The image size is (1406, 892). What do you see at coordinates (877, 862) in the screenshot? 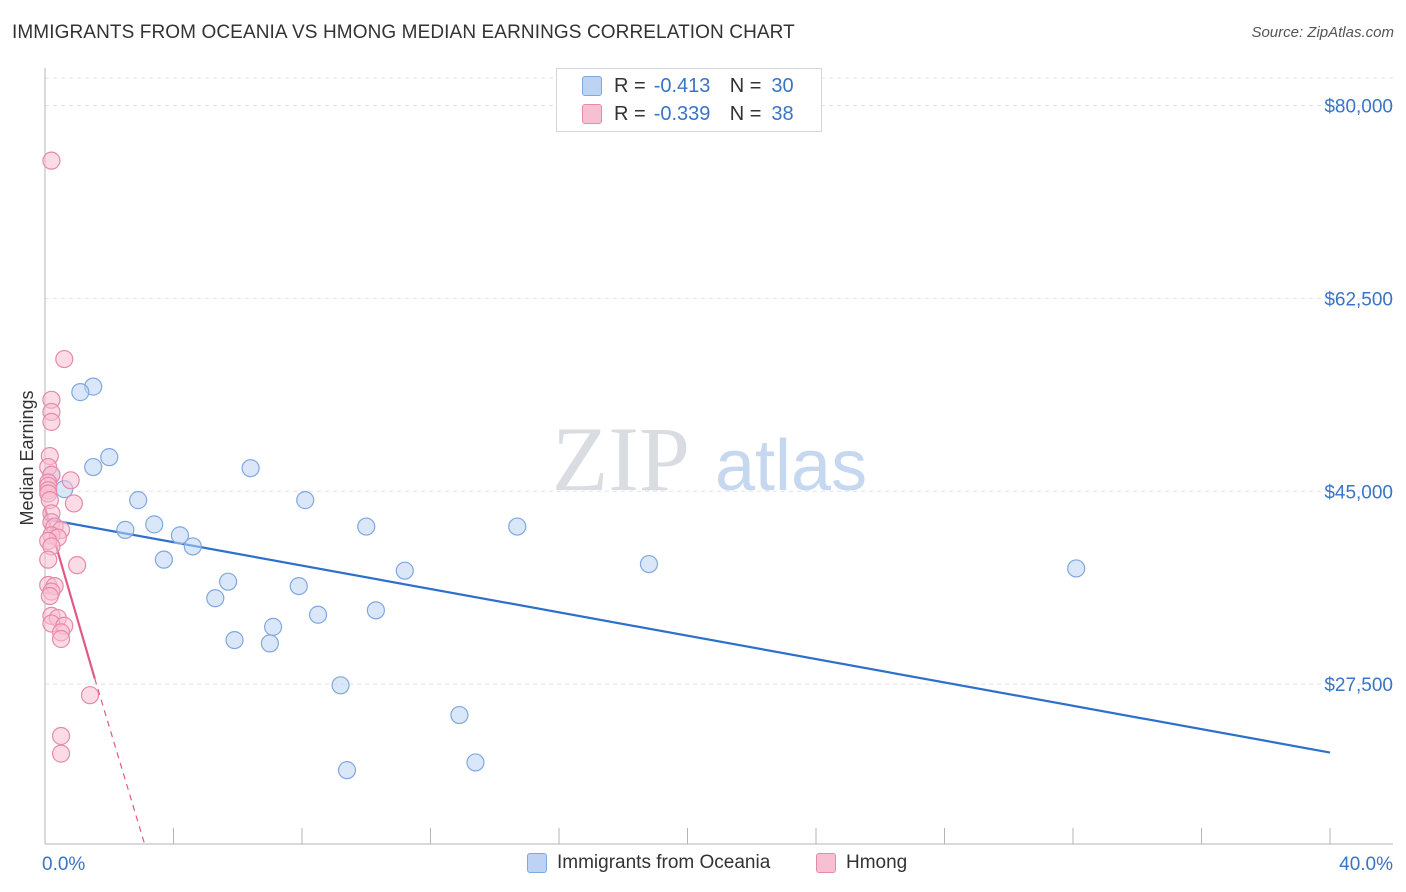
I see `bottom-legend-label: Hmong` at bounding box center [877, 862].